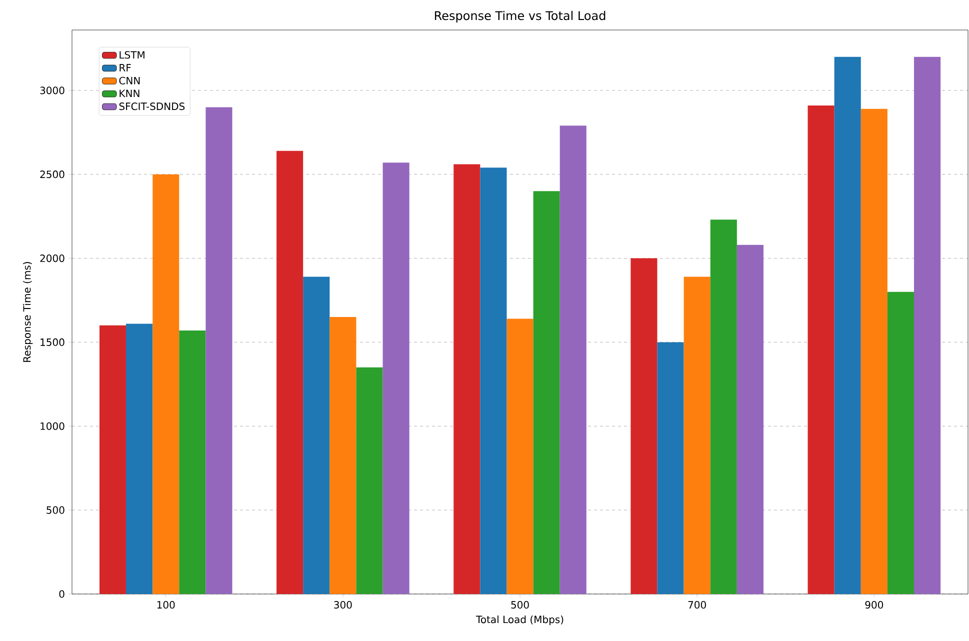 This screenshot has width=969, height=641. I want to click on x-tick-label: 500, so click(520, 605).